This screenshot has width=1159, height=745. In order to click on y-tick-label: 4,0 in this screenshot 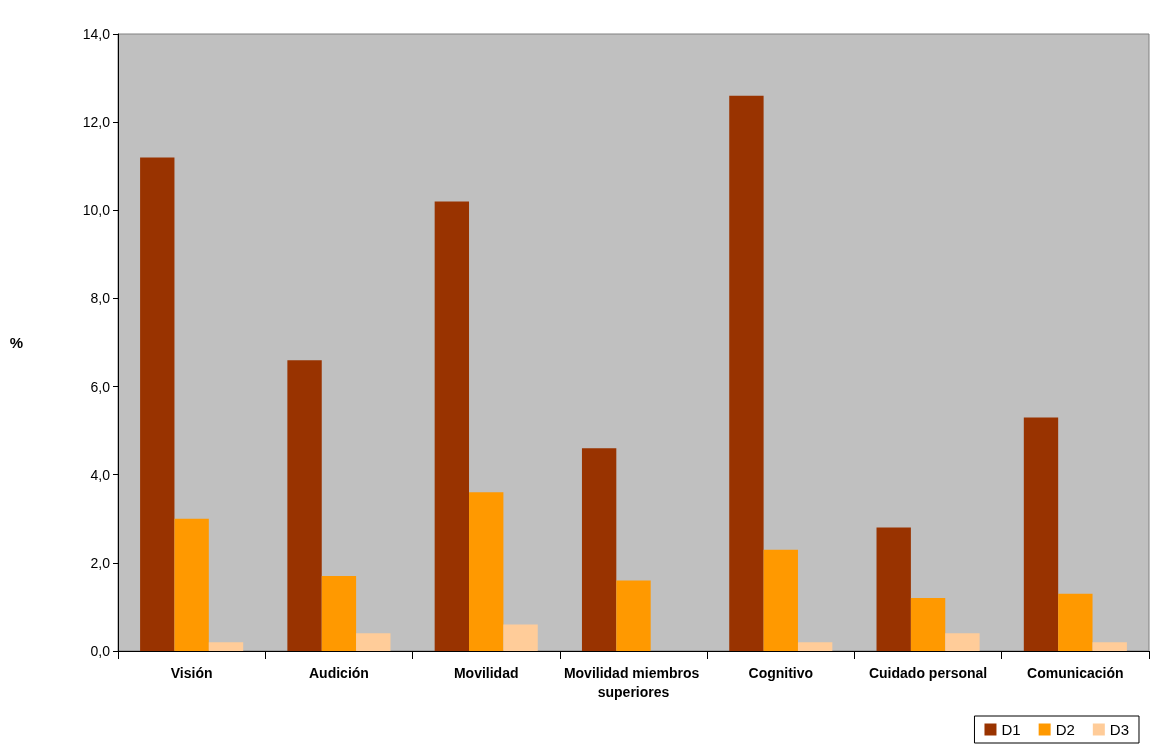, I will do `click(100, 474)`.